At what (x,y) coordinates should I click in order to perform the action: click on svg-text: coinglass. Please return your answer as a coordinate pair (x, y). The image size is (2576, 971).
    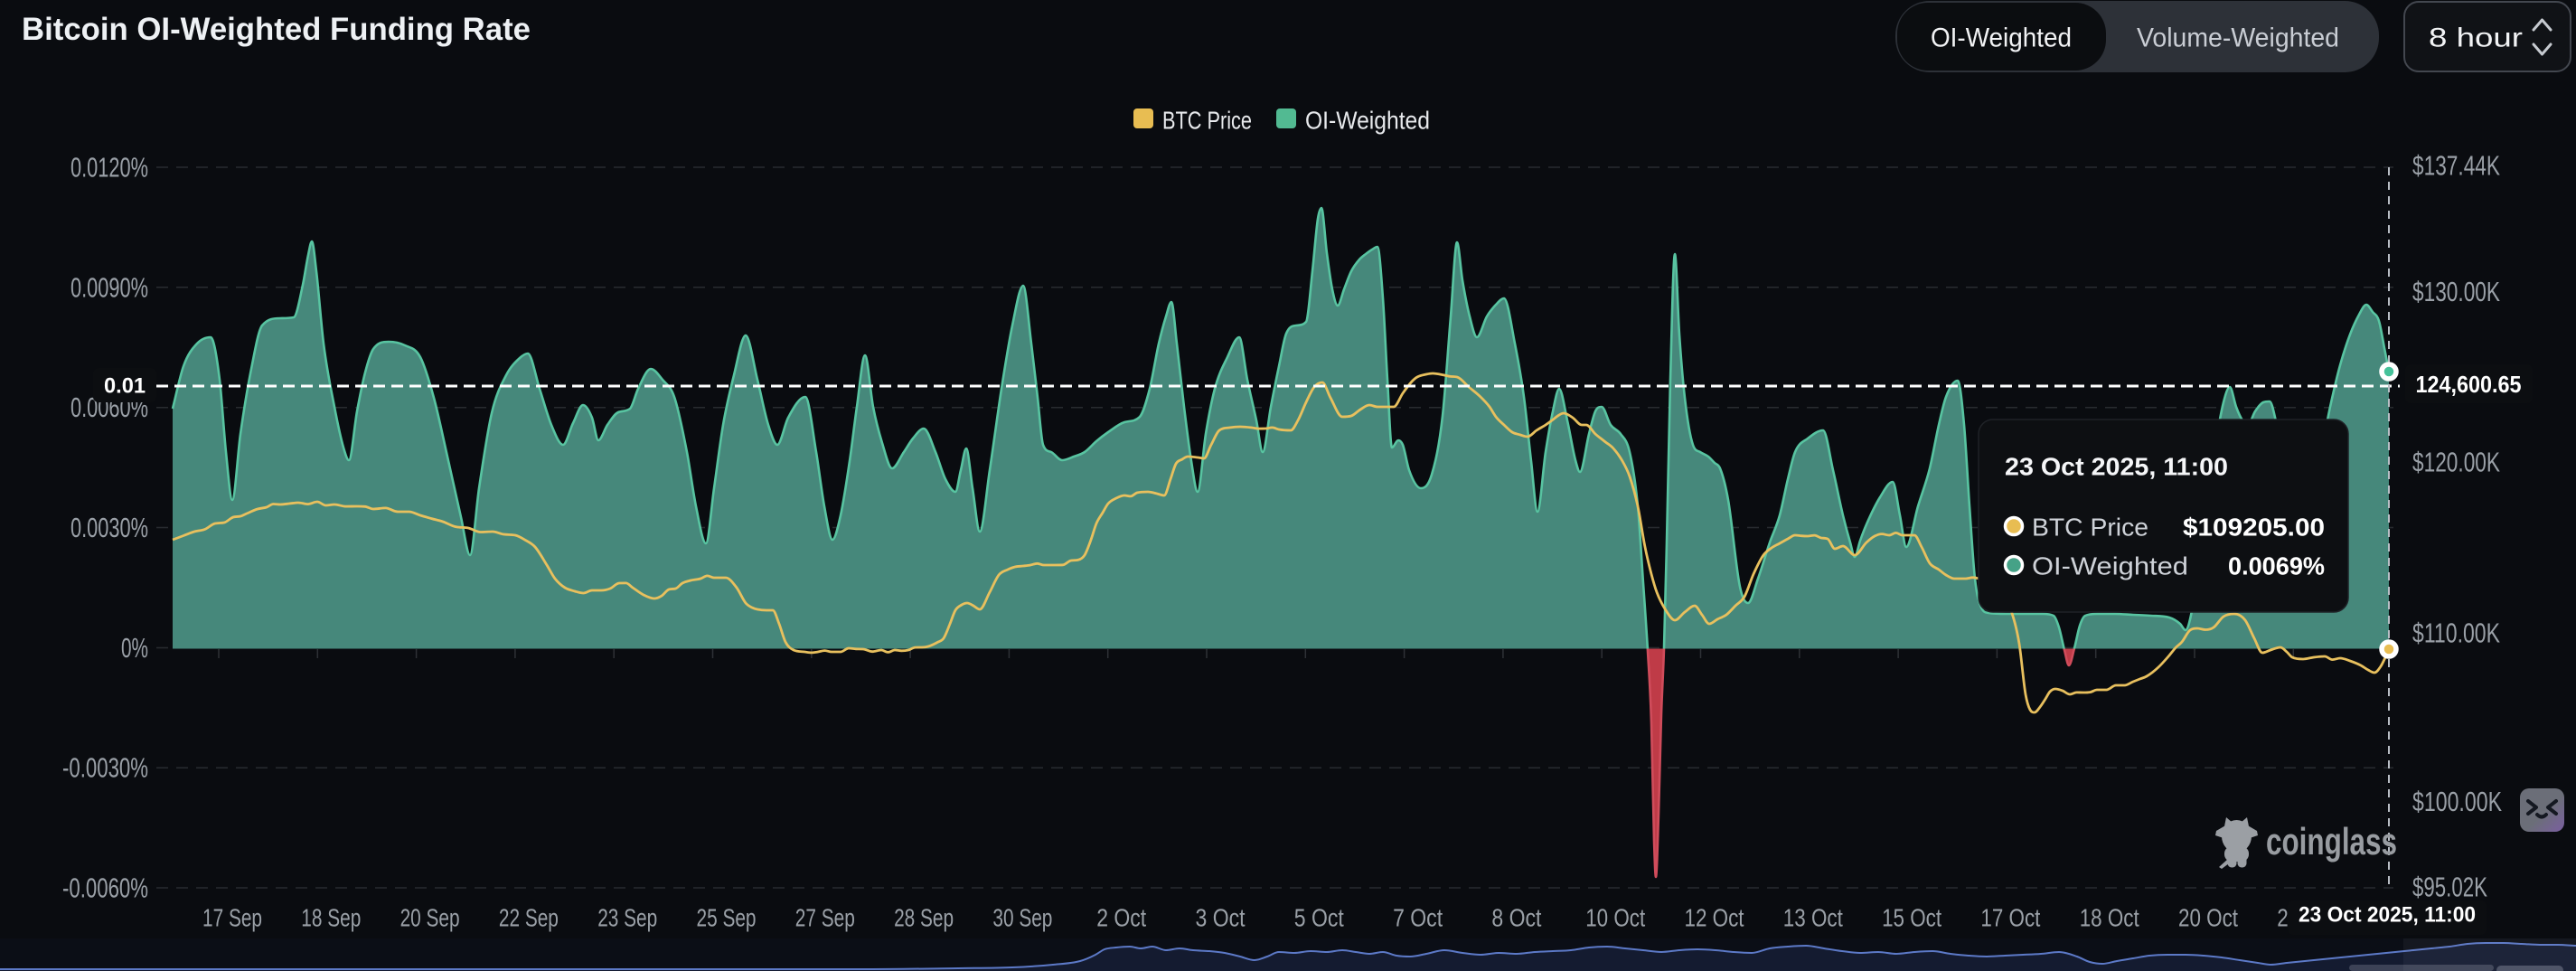
    Looking at the image, I should click on (2332, 841).